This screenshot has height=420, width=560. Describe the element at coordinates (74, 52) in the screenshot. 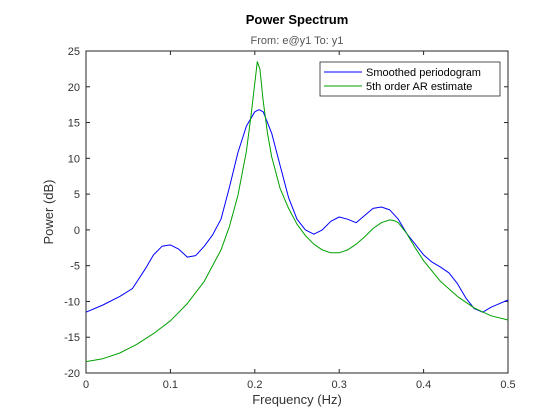

I see `y-tick-label: 25` at that location.